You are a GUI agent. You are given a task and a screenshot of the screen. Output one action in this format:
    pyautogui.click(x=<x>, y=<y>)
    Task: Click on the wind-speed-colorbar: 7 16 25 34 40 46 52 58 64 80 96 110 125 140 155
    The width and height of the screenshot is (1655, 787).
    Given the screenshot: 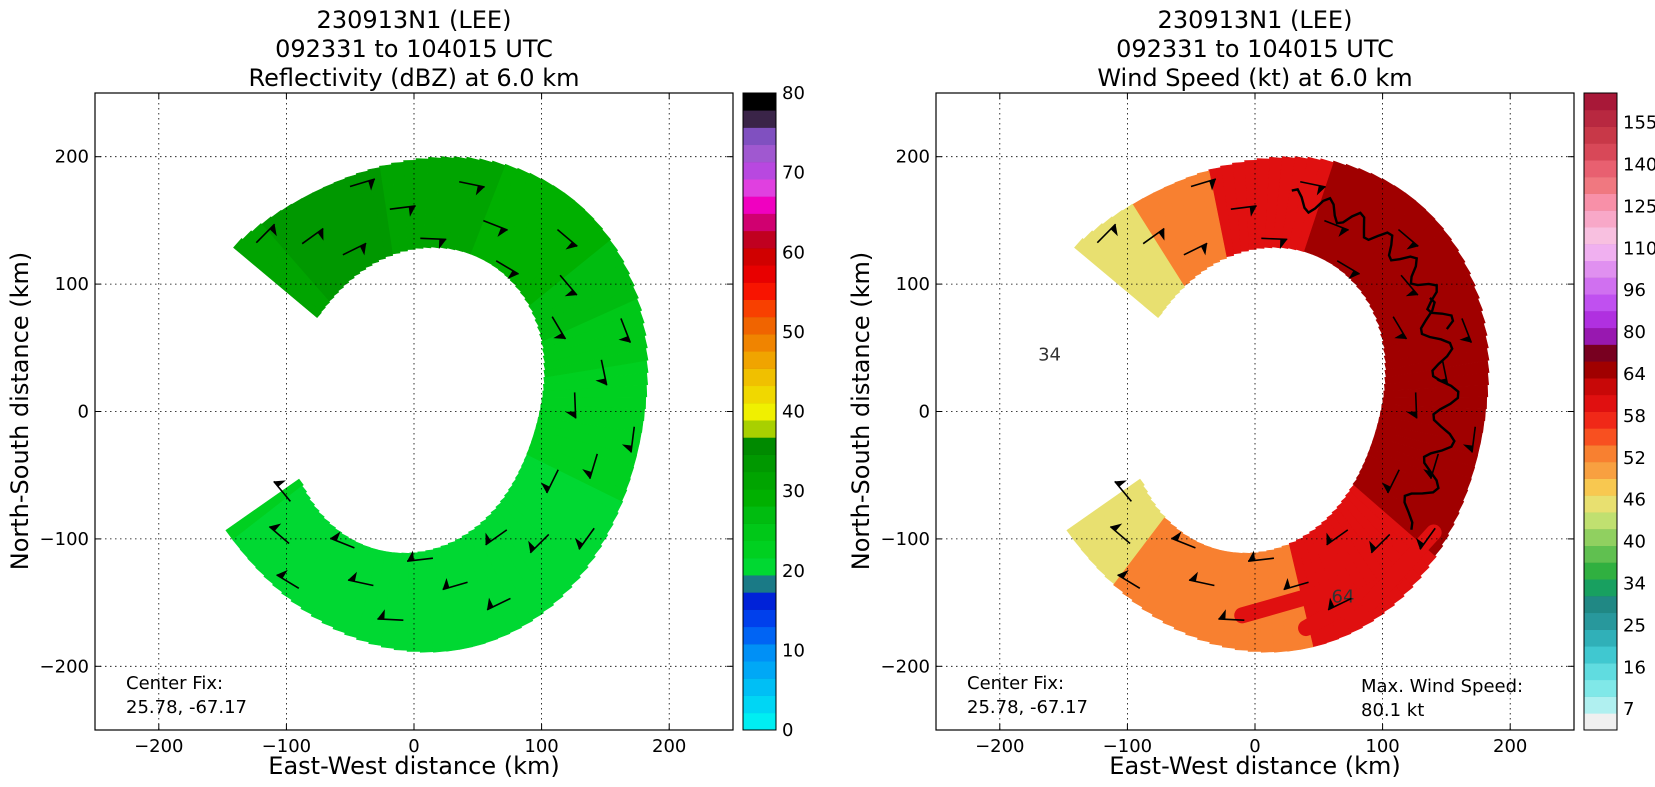 What is the action you would take?
    pyautogui.click(x=1619, y=411)
    